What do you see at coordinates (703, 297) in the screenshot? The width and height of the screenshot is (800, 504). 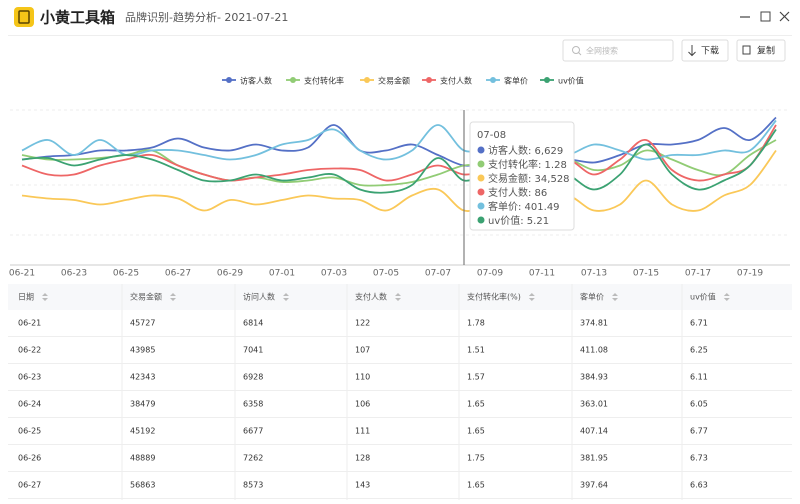 I see `column-header: uv价值` at bounding box center [703, 297].